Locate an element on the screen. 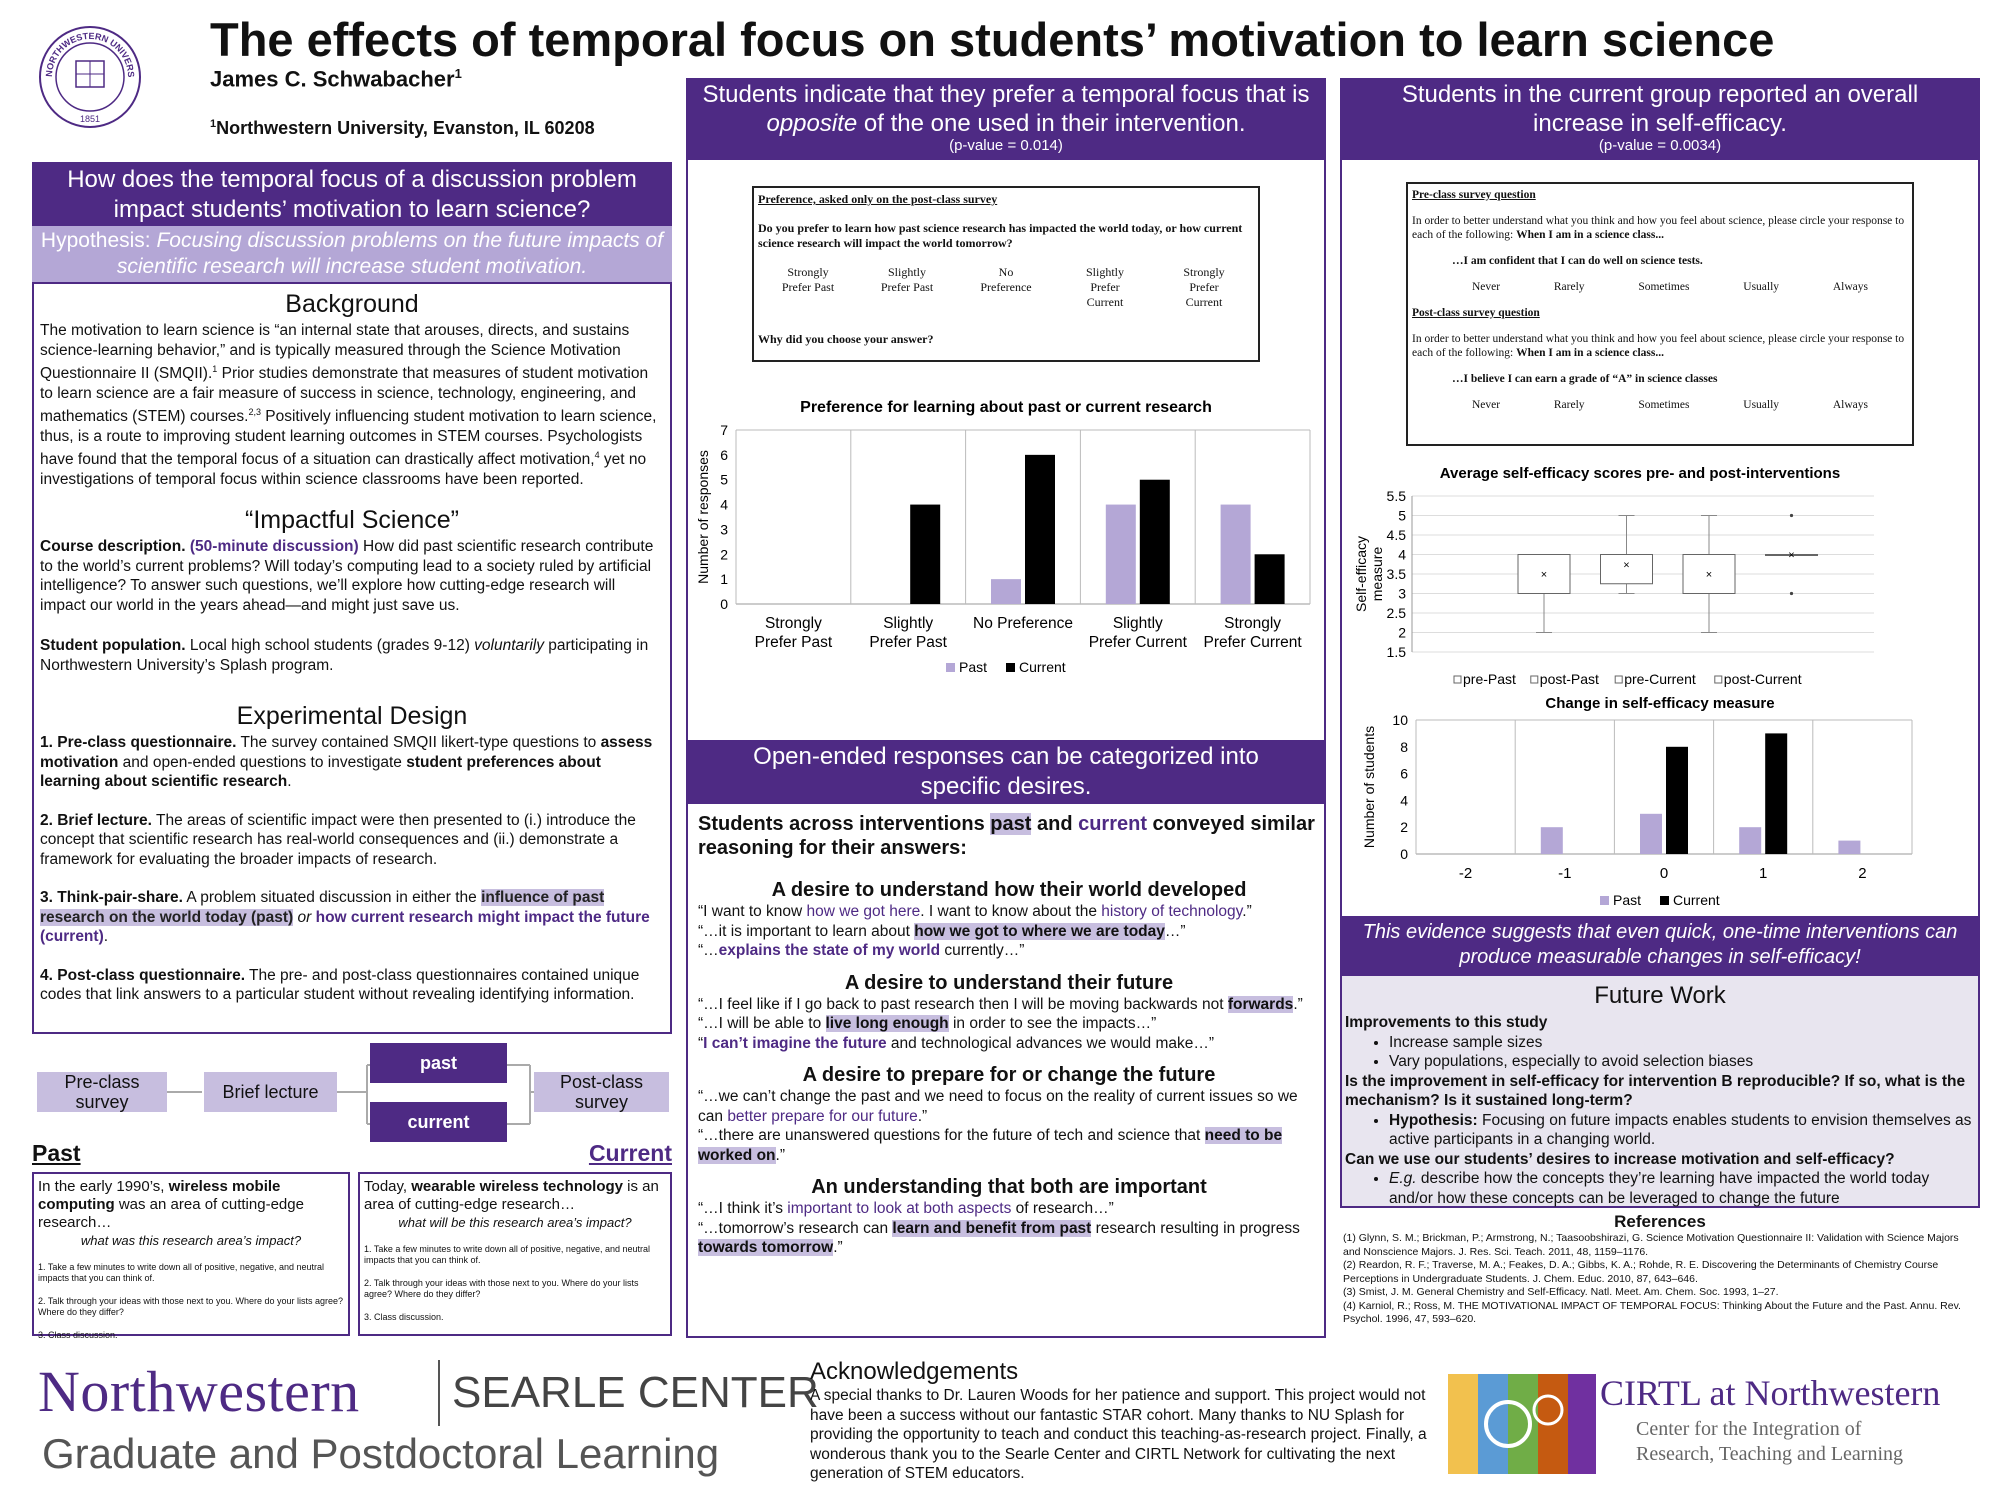 The width and height of the screenshot is (2000, 1500). cirtl-logo-icon is located at coordinates (1523, 1420).